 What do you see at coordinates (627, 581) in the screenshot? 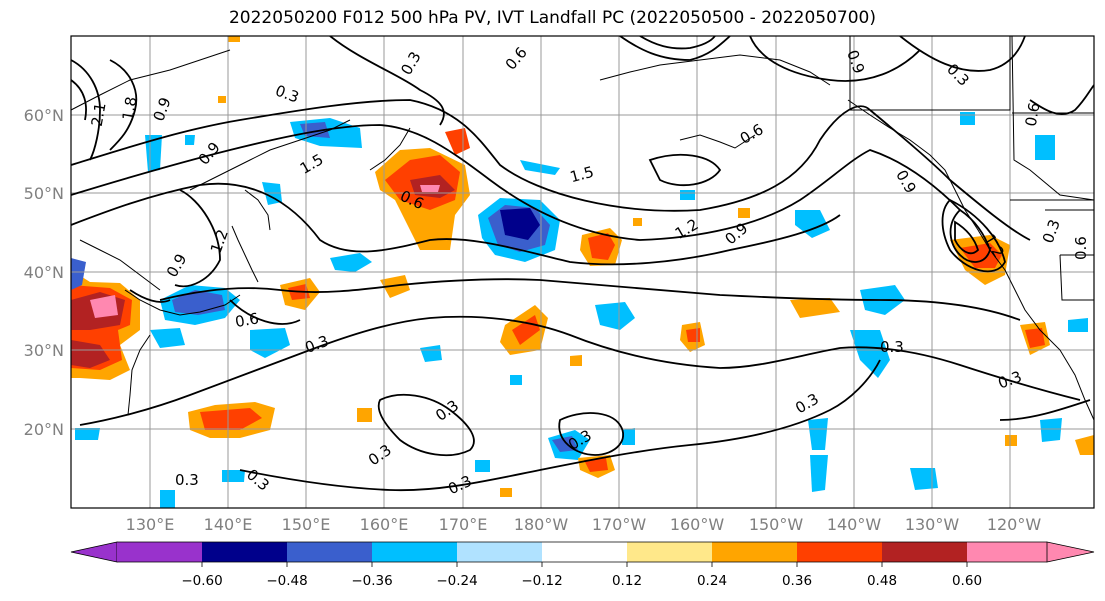
I see `colorbar-tick-label: 0.12` at bounding box center [627, 581].